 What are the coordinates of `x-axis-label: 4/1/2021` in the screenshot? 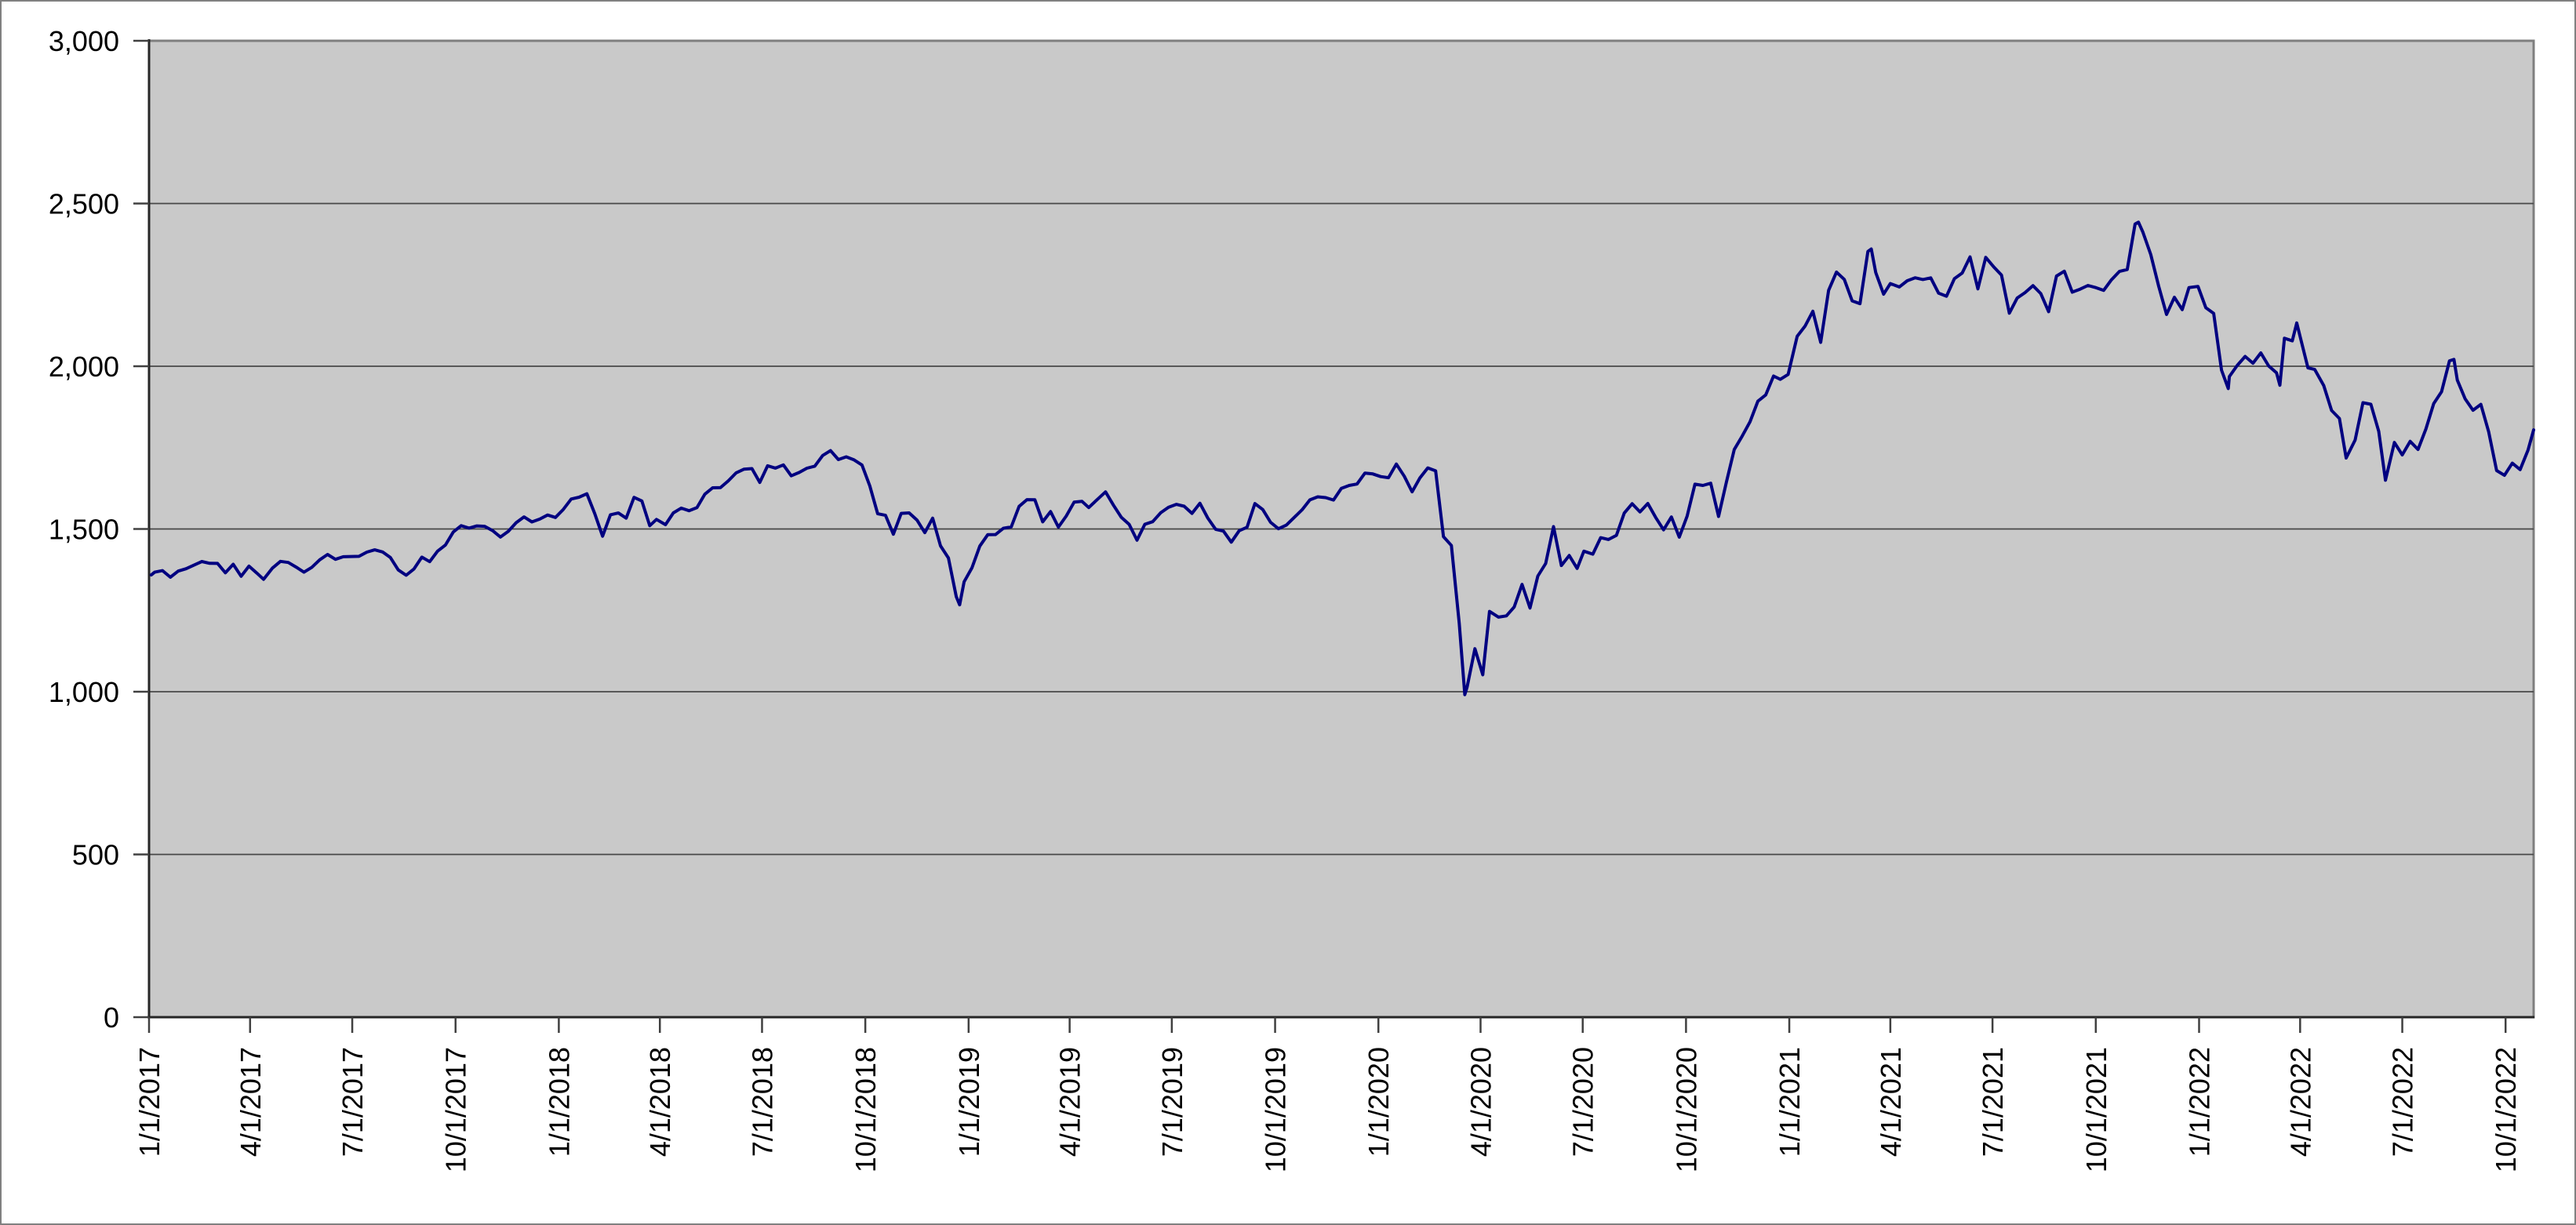 It's located at (1891, 1102).